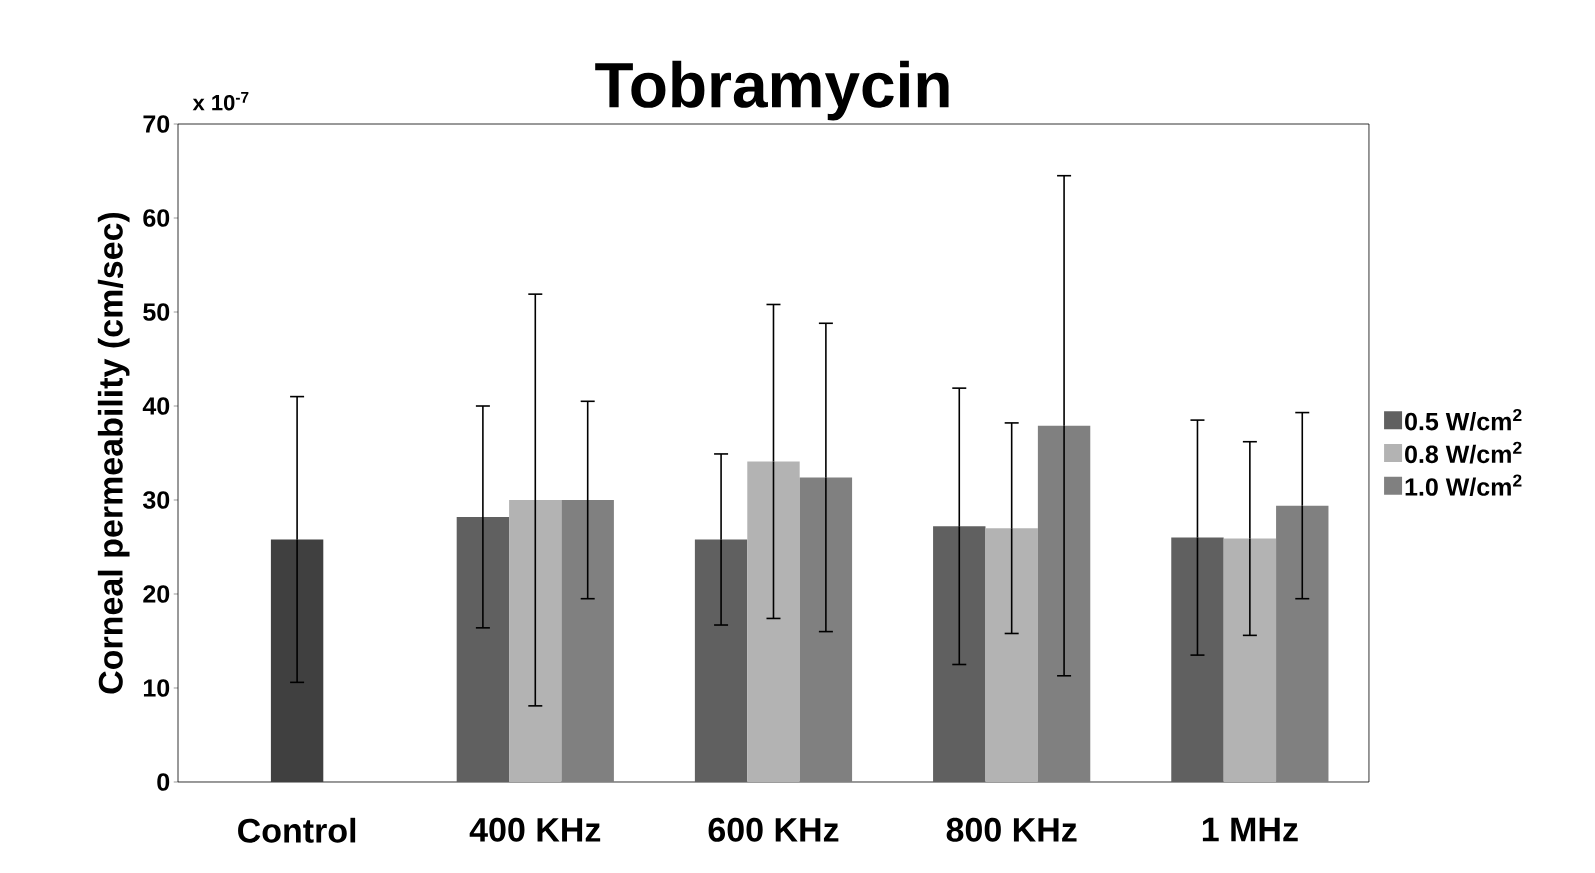 The image size is (1595, 873). Describe the element at coordinates (156, 312) in the screenshot. I see `y-tick-label: 50` at that location.